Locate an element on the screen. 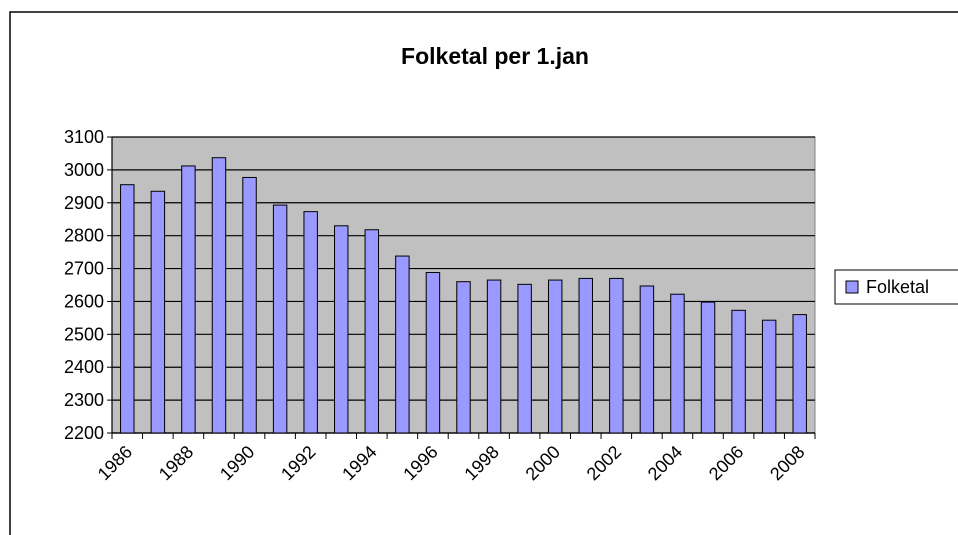 This screenshot has height=535, width=958. y-tick-label: 3000 is located at coordinates (84, 170).